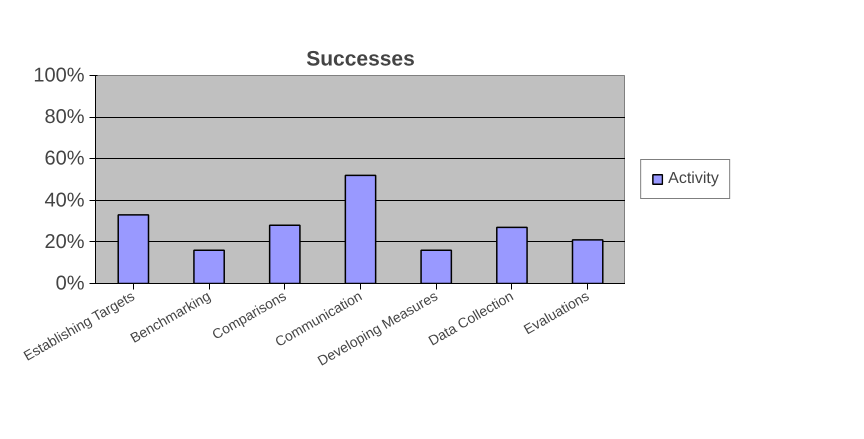 The width and height of the screenshot is (864, 439). Describe the element at coordinates (59, 75) in the screenshot. I see `y-tick-label: 100%` at that location.